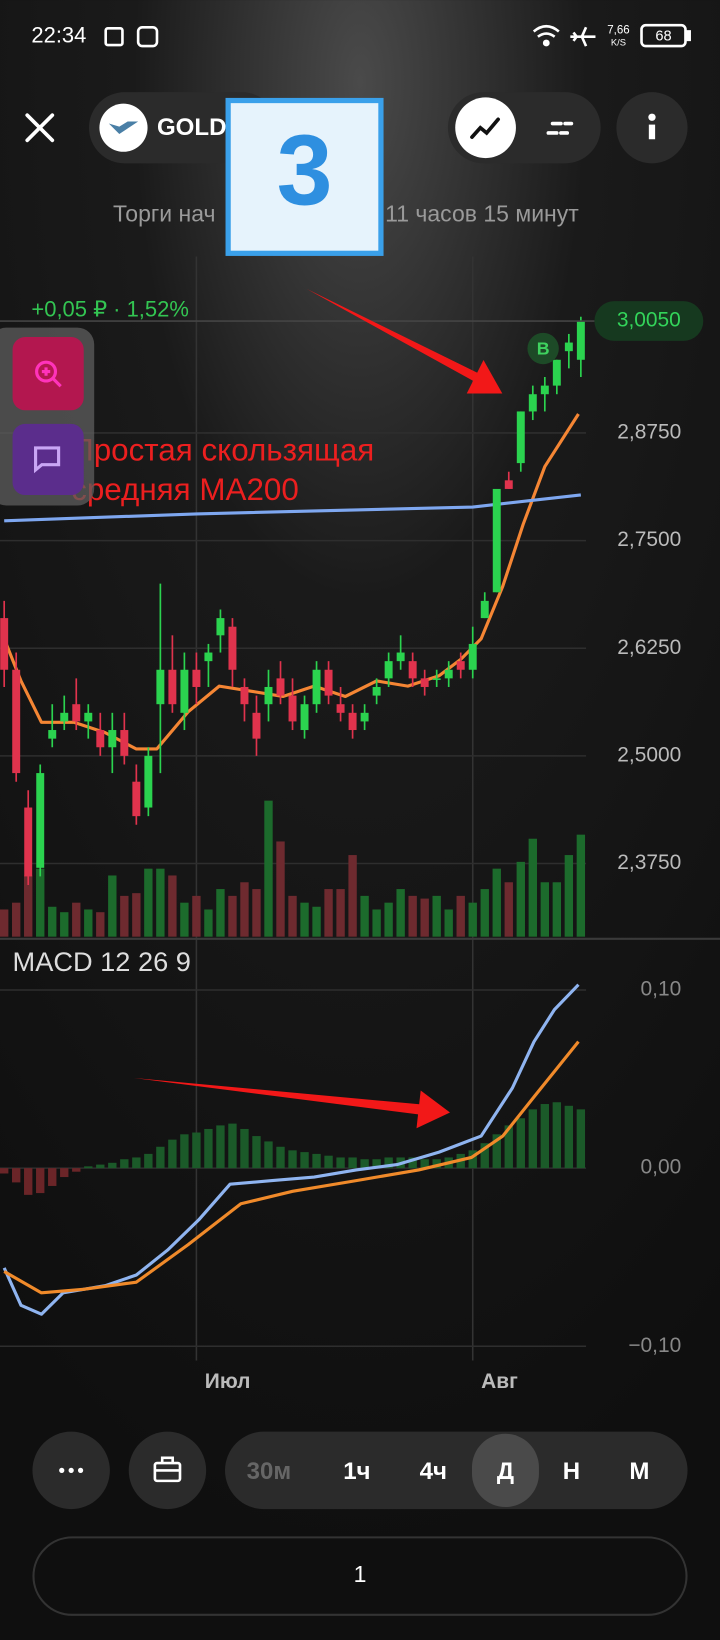 This screenshot has width=720, height=1640. I want to click on timeframe-button: Н, so click(571, 1471).